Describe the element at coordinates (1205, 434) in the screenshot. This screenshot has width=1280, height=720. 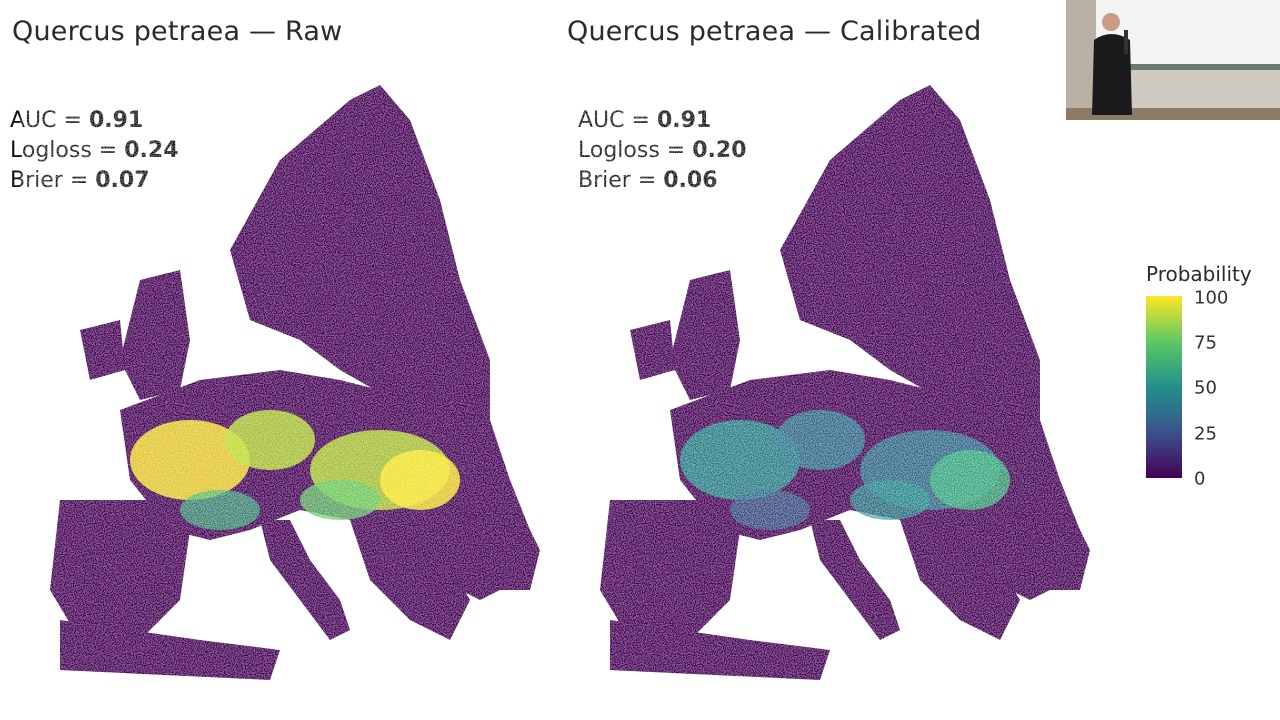
I see `legend-tick-25: 25` at that location.